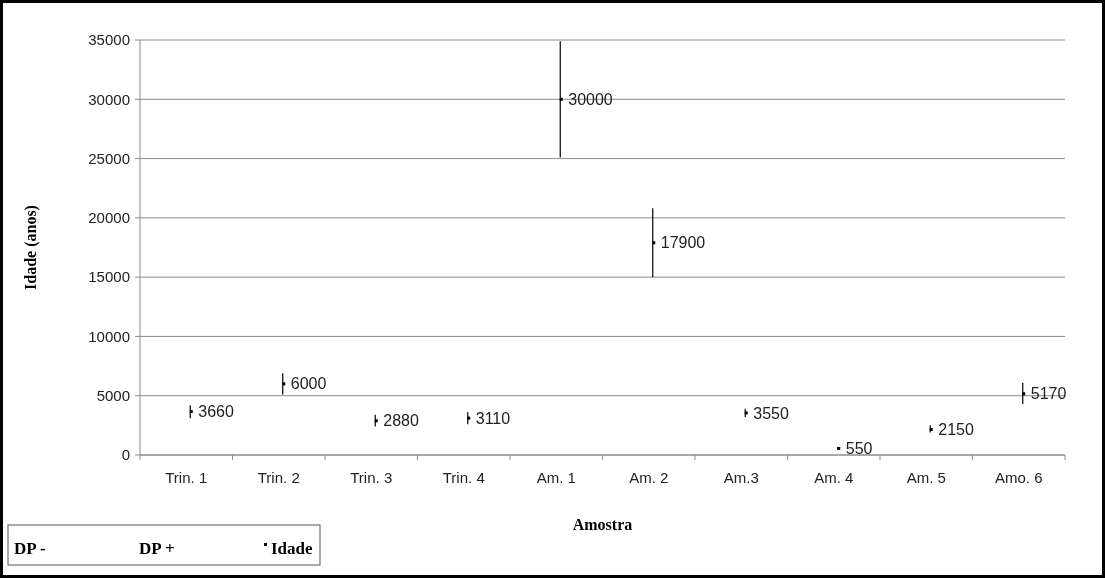  Describe the element at coordinates (216, 412) in the screenshot. I see `data-label: 3660` at that location.